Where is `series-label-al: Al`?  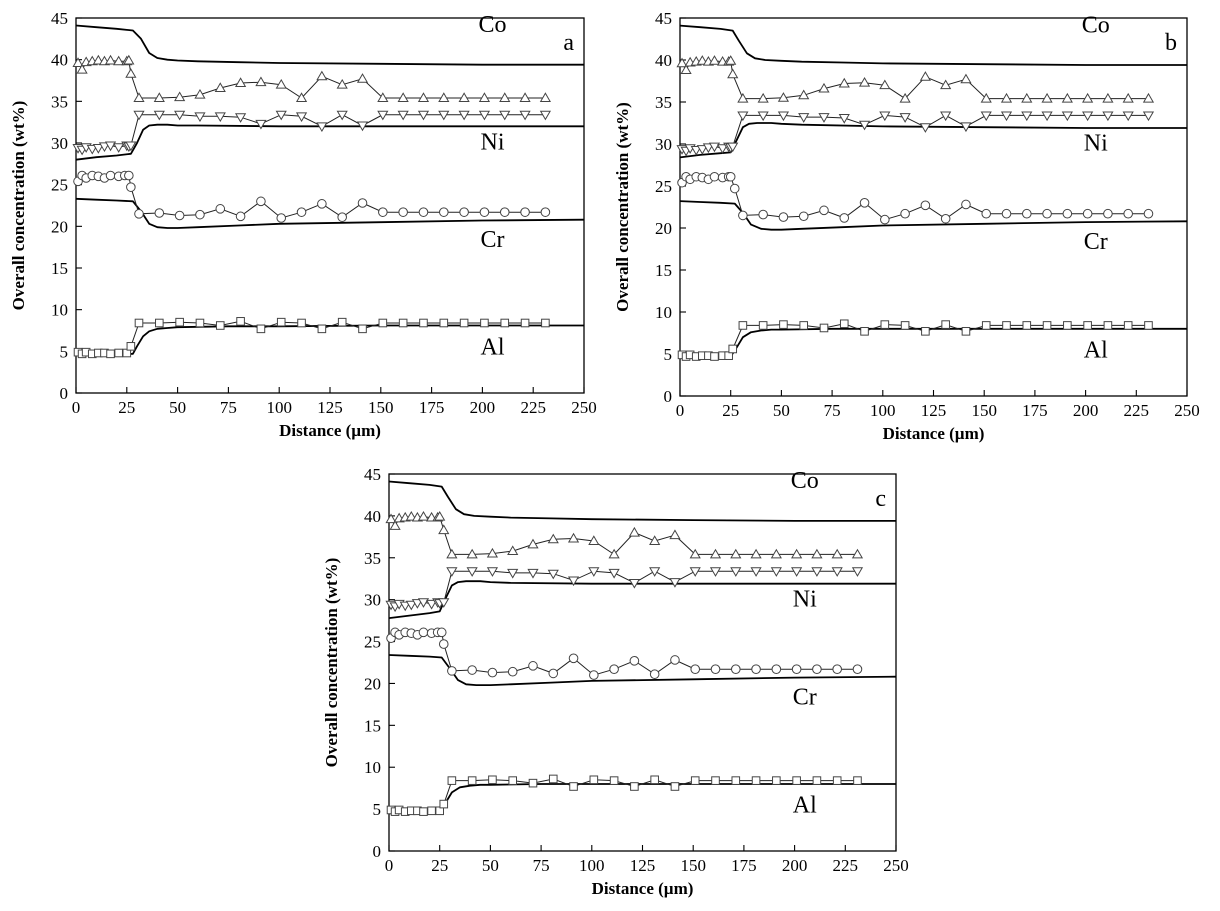
series-label-al: Al is located at coordinates (805, 805).